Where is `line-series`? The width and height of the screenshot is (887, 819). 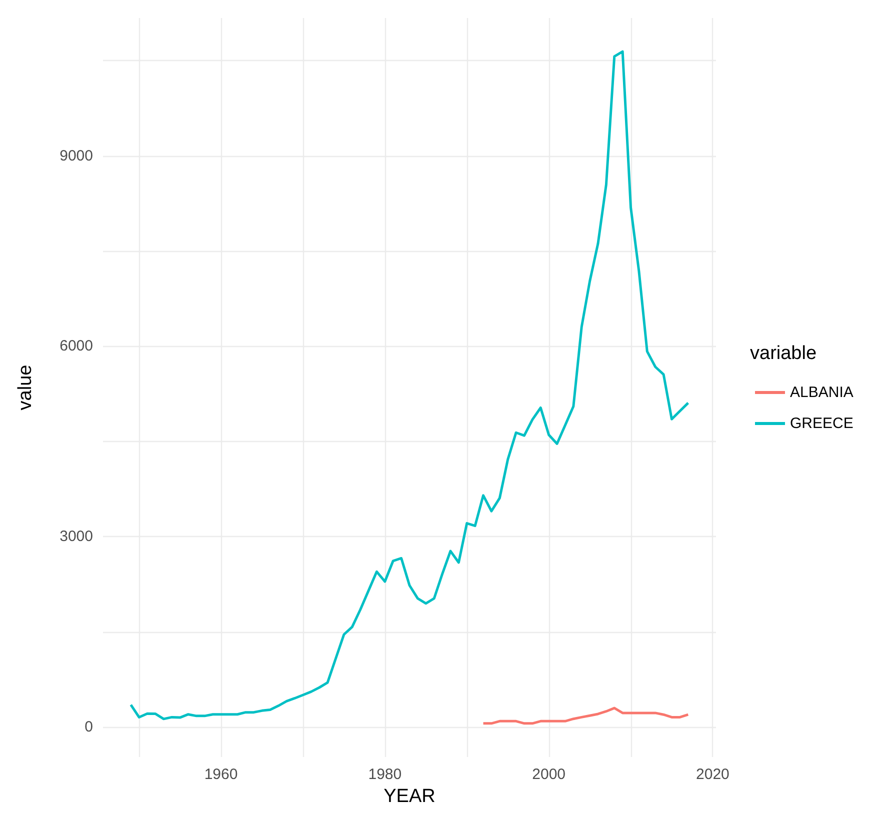 line-series is located at coordinates (586, 715).